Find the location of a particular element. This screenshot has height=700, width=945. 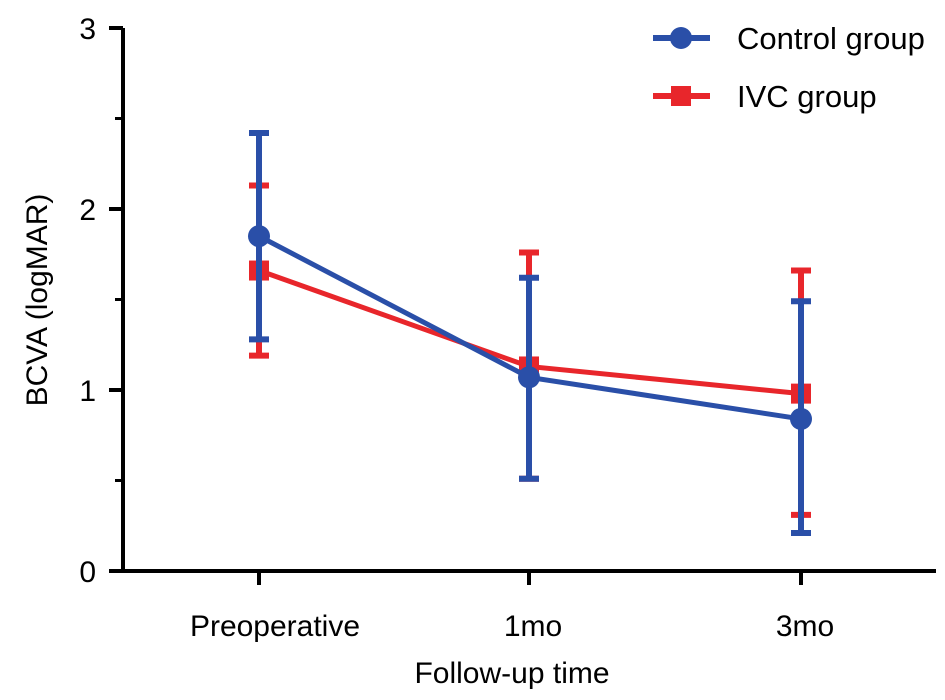

legend-label: Control group is located at coordinates (831, 38).